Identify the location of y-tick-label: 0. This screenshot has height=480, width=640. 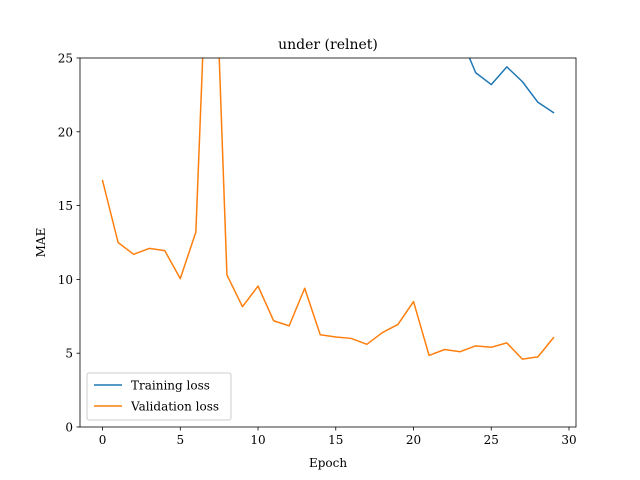
(69, 428).